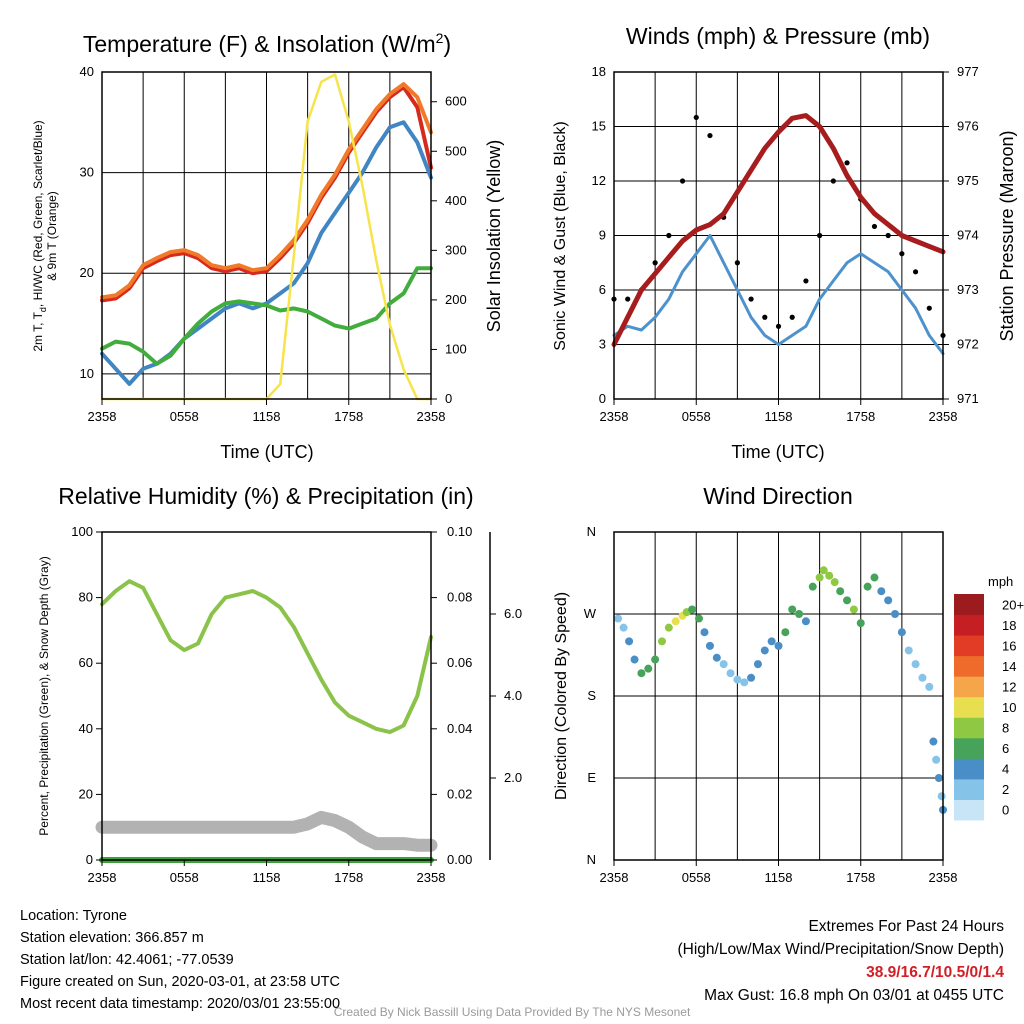 This screenshot has height=1024, width=1024. I want to click on direction-title: Wind Direction, so click(778, 496).